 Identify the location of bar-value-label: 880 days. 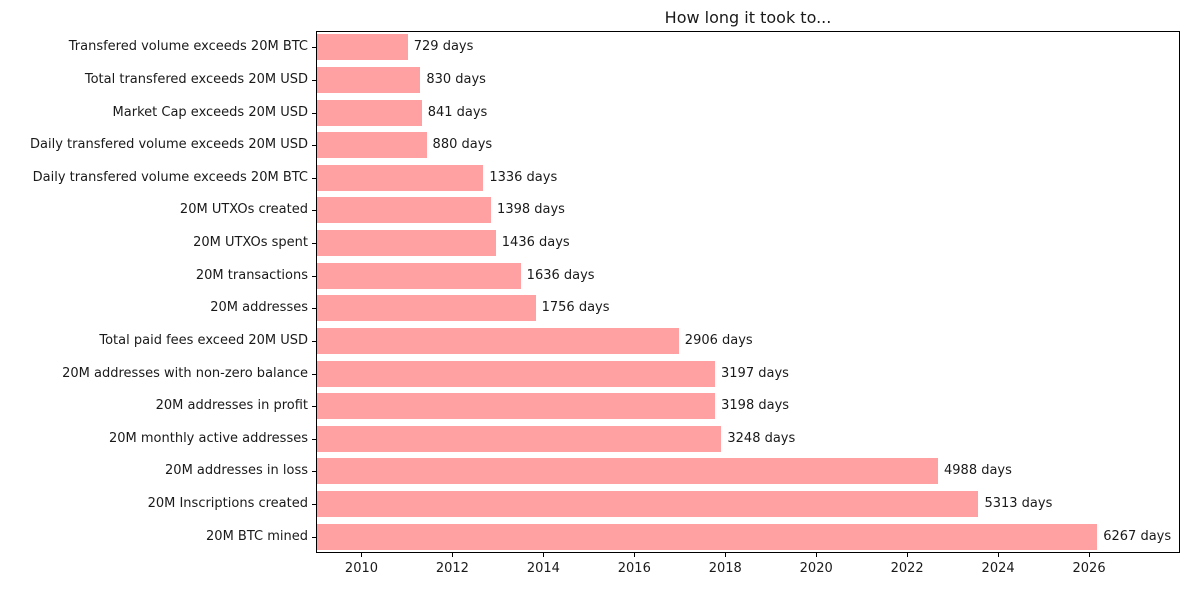
(462, 145).